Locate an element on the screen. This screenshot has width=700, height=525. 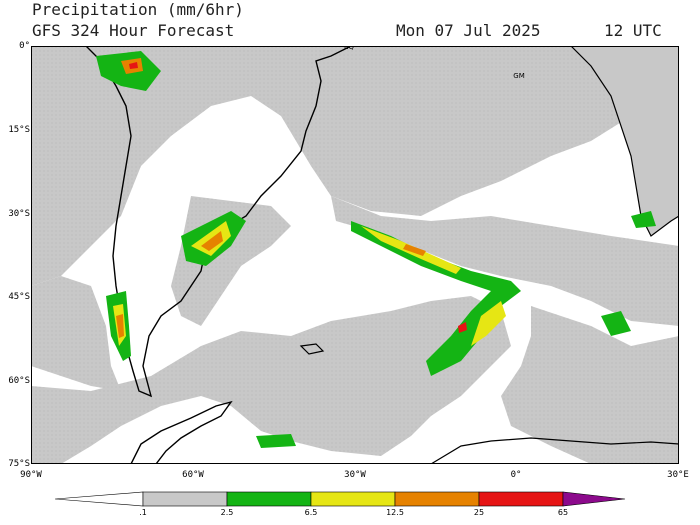
legend-colorbar is located at coordinates (340, 499).